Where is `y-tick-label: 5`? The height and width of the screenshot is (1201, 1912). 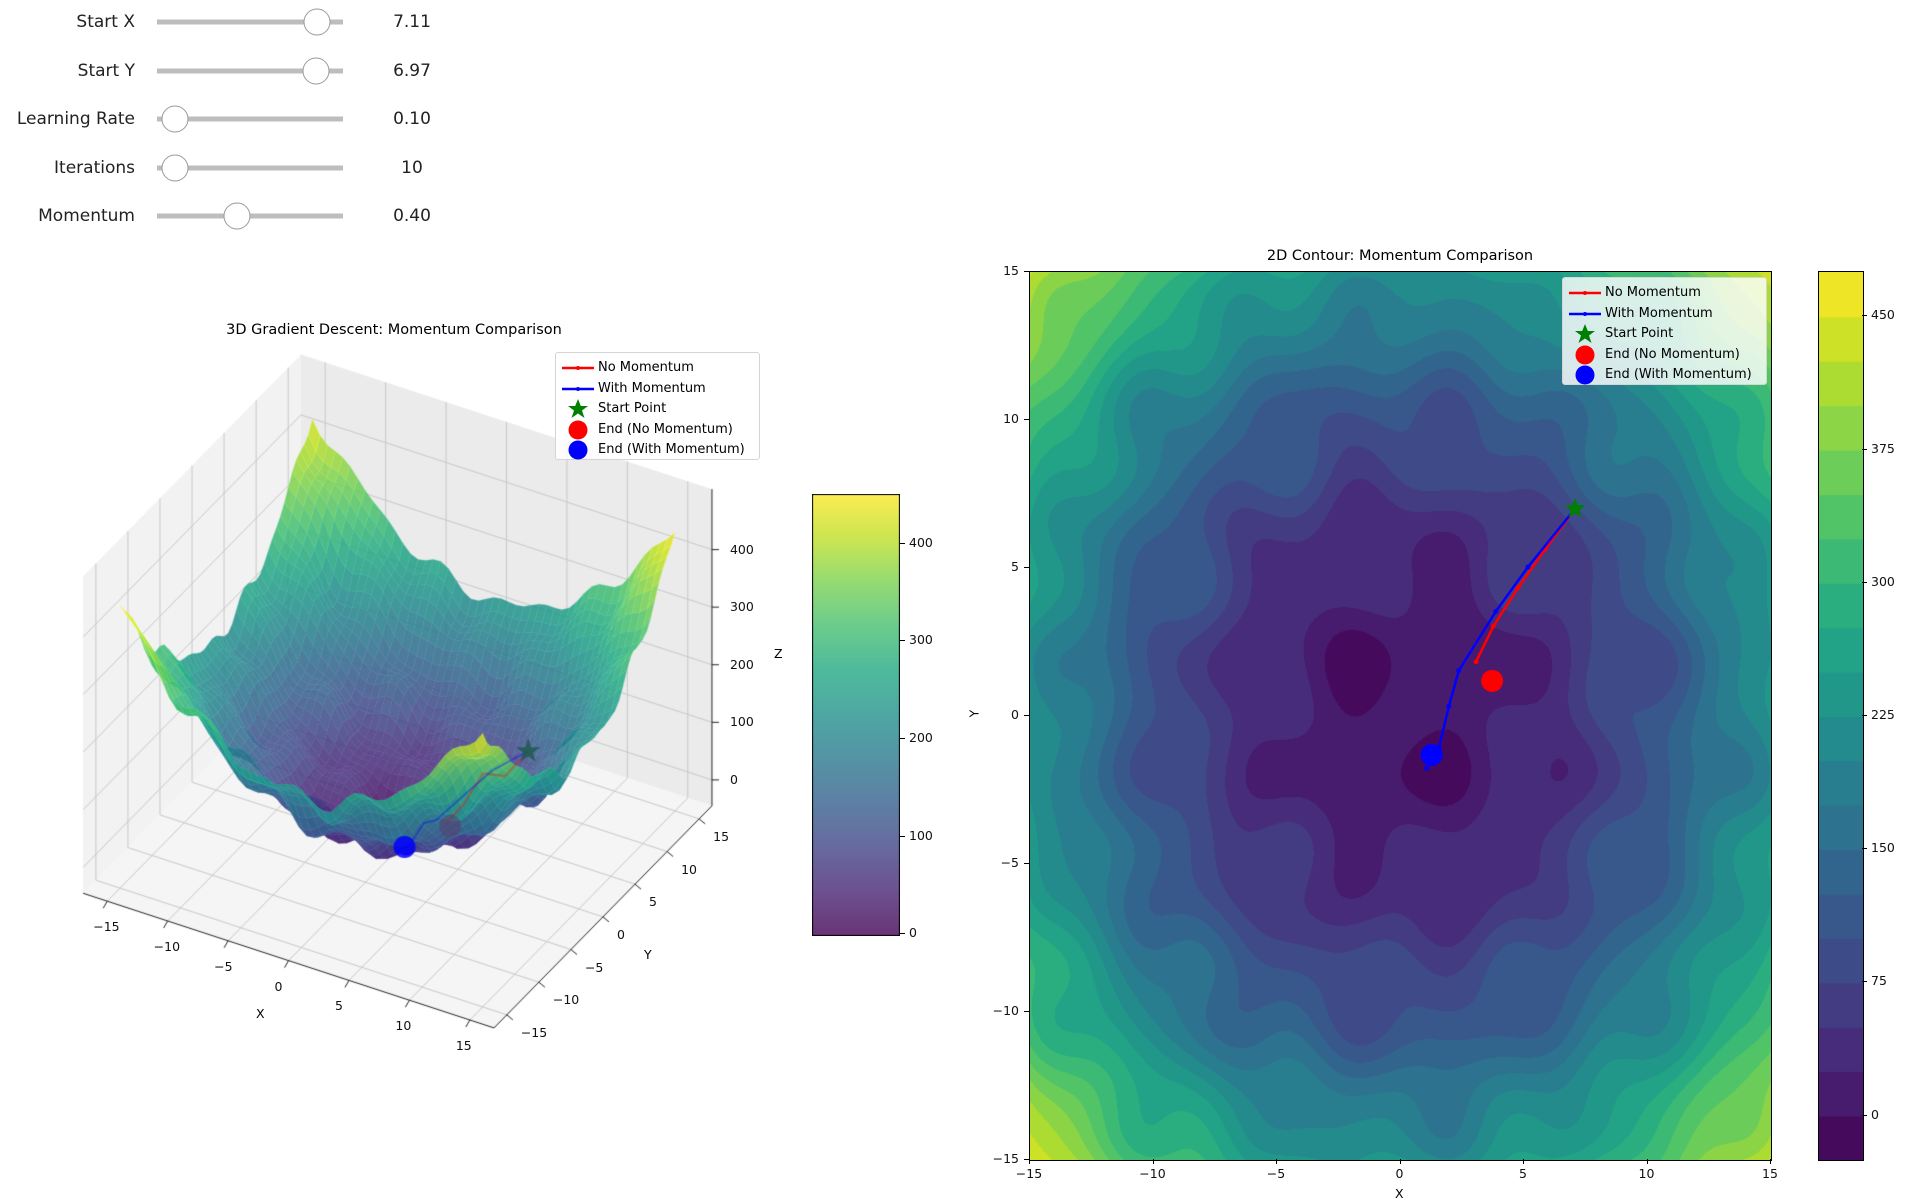 y-tick-label: 5 is located at coordinates (653, 902).